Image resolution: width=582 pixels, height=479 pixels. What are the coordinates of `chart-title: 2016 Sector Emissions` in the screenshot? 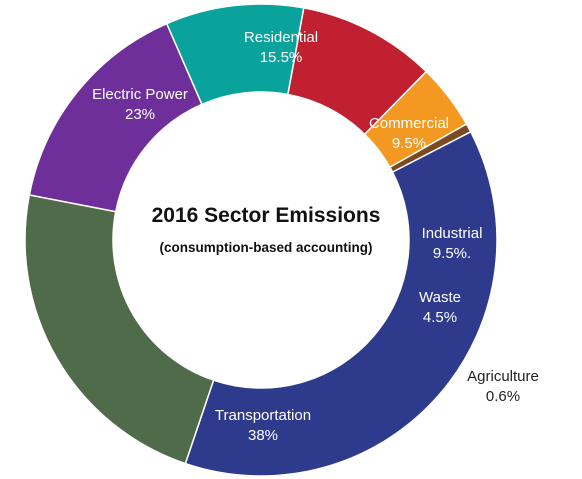 It's located at (266, 215).